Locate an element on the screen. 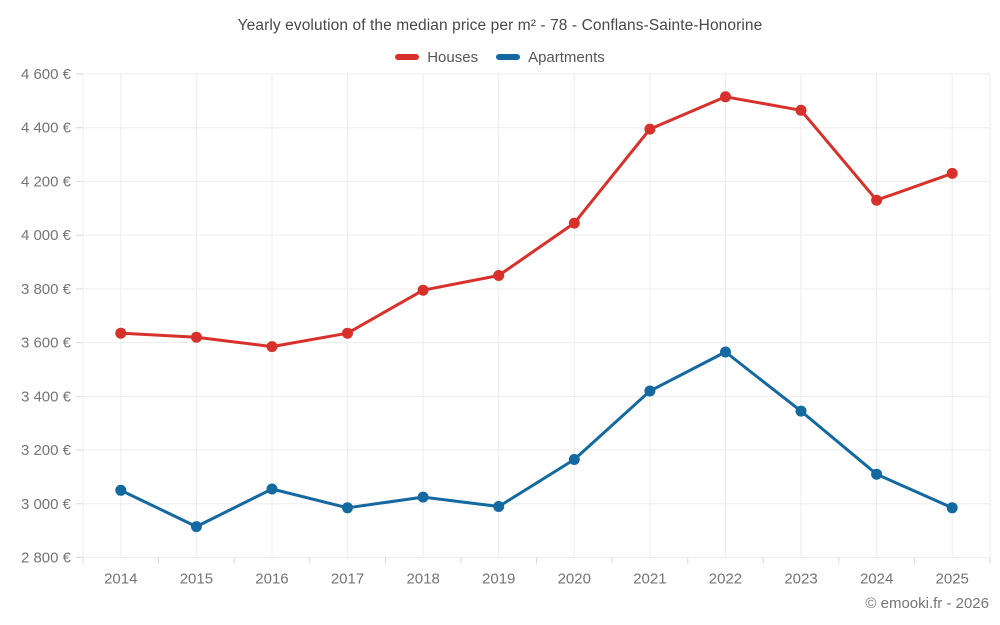  attribution-text: © emooki.fr - 2026 is located at coordinates (927, 603).